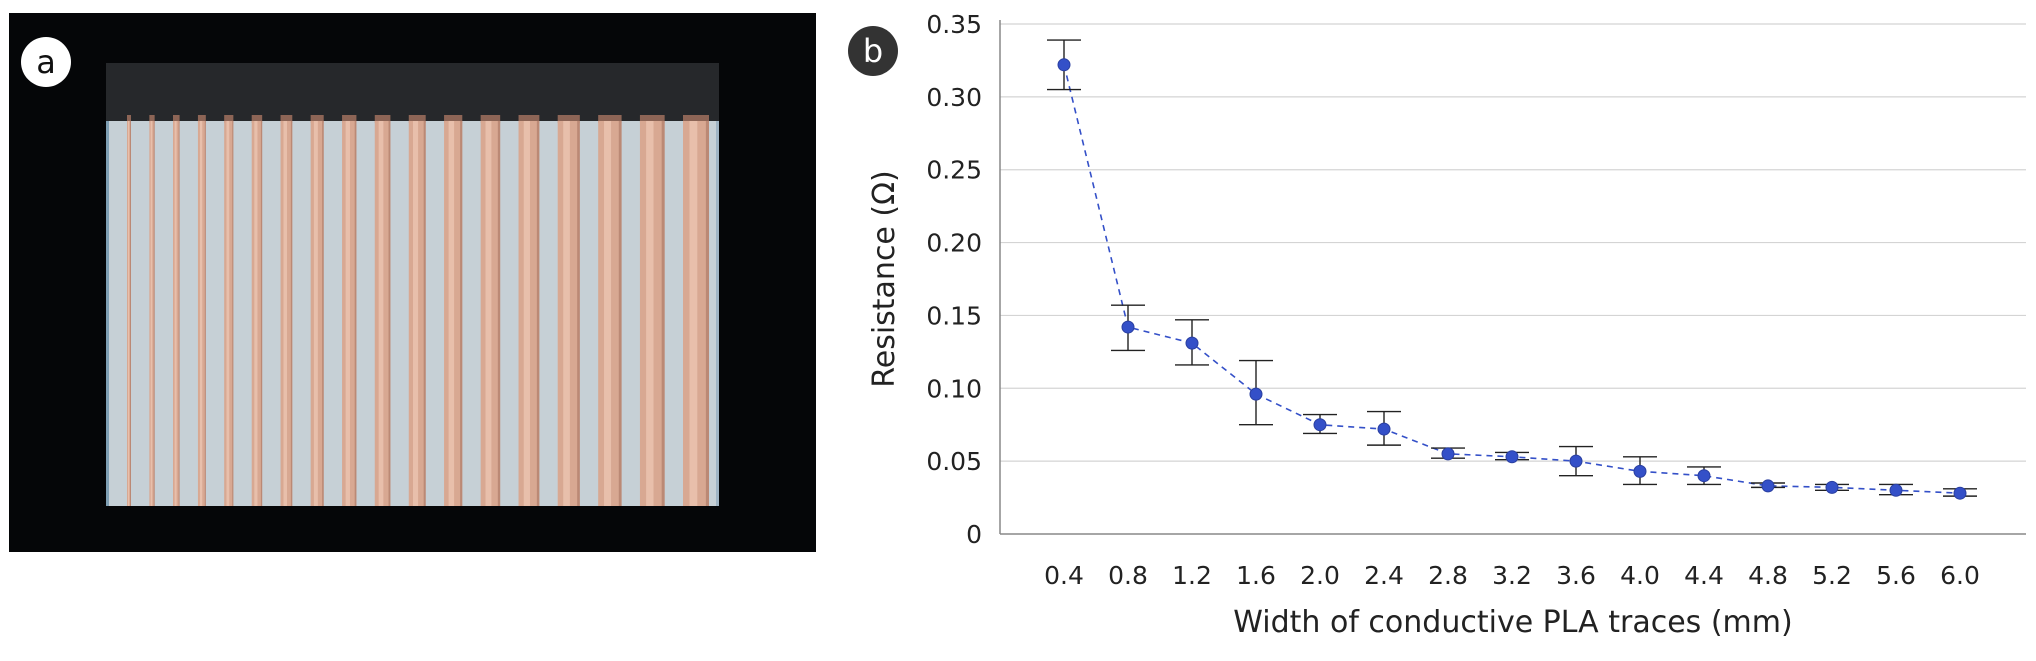 The width and height of the screenshot is (2036, 661). I want to click on x-tick-label: 2.8, so click(1448, 575).